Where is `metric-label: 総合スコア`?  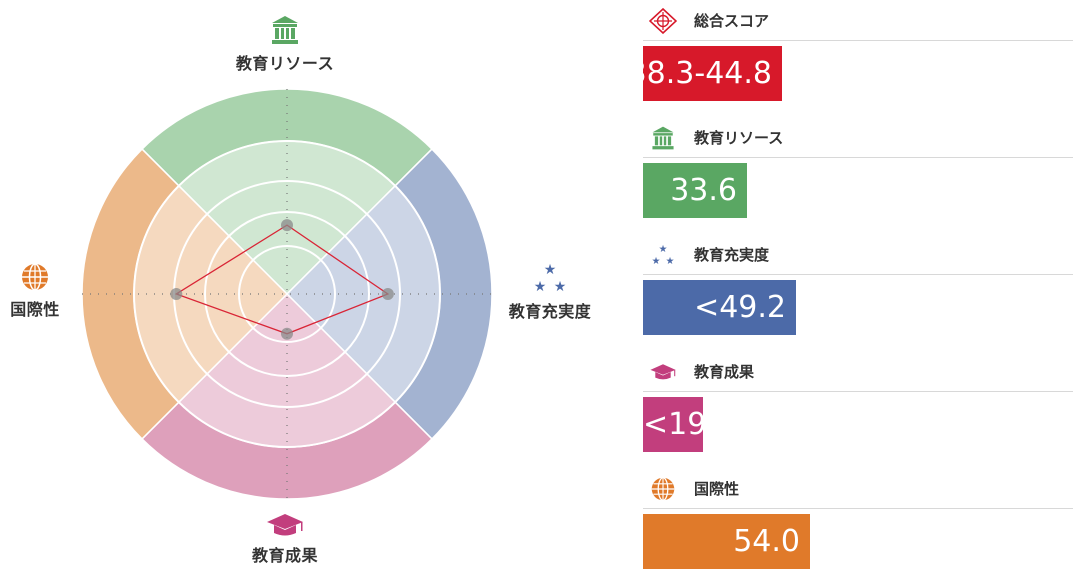 metric-label: 総合スコア is located at coordinates (732, 21).